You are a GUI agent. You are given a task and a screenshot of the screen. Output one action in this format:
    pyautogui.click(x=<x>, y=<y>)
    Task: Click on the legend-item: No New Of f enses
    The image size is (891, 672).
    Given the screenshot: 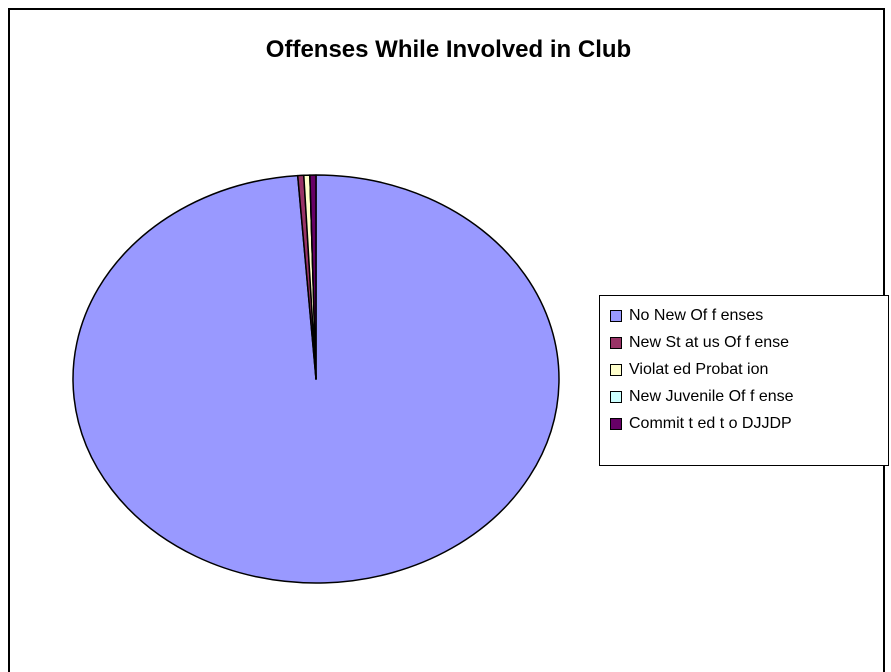 What is the action you would take?
    pyautogui.click(x=749, y=315)
    